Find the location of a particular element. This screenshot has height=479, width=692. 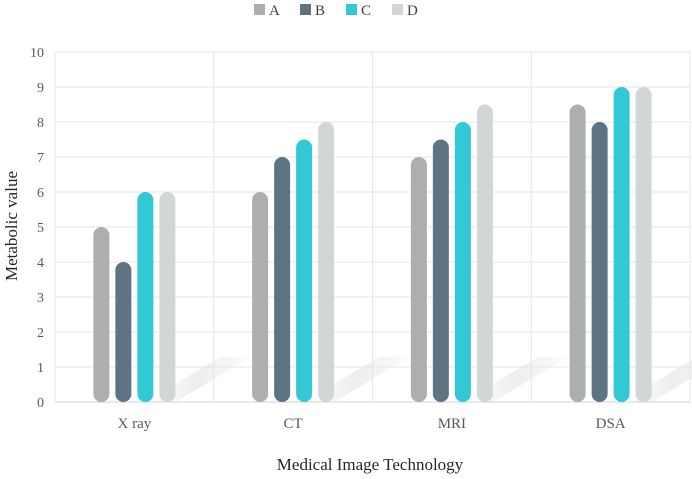

y-tick-label: 8 is located at coordinates (40, 123).